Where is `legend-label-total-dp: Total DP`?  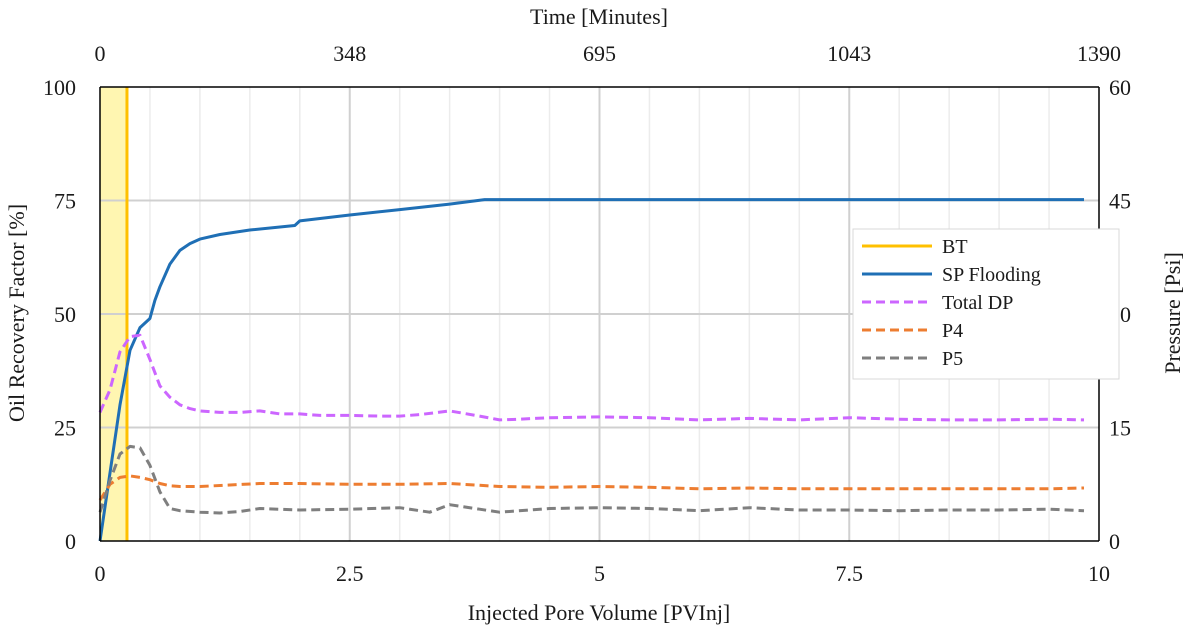
legend-label-total-dp: Total DP is located at coordinates (977, 303).